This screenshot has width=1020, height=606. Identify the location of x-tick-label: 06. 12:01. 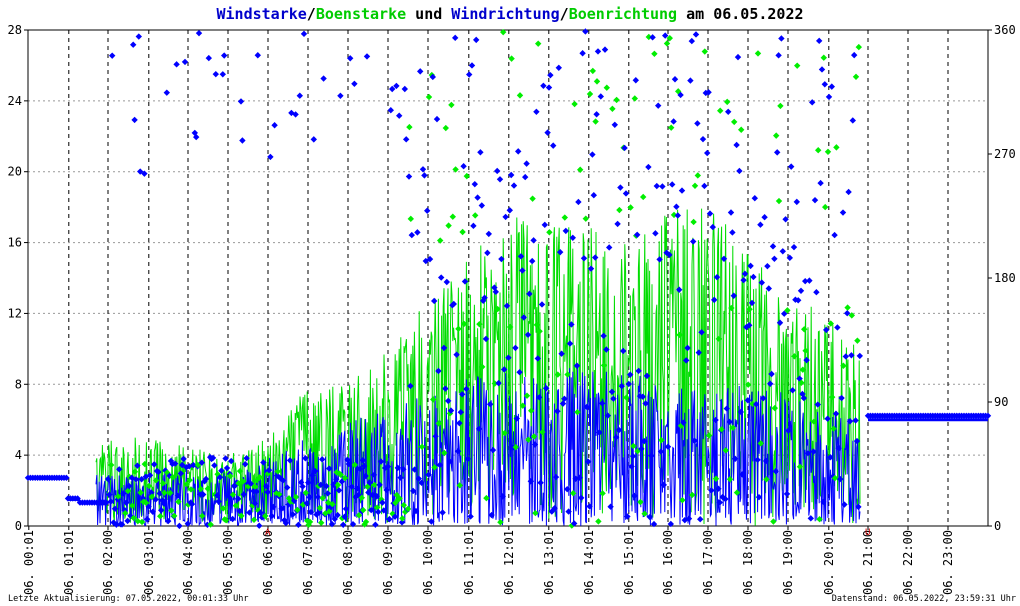
(509, 562).